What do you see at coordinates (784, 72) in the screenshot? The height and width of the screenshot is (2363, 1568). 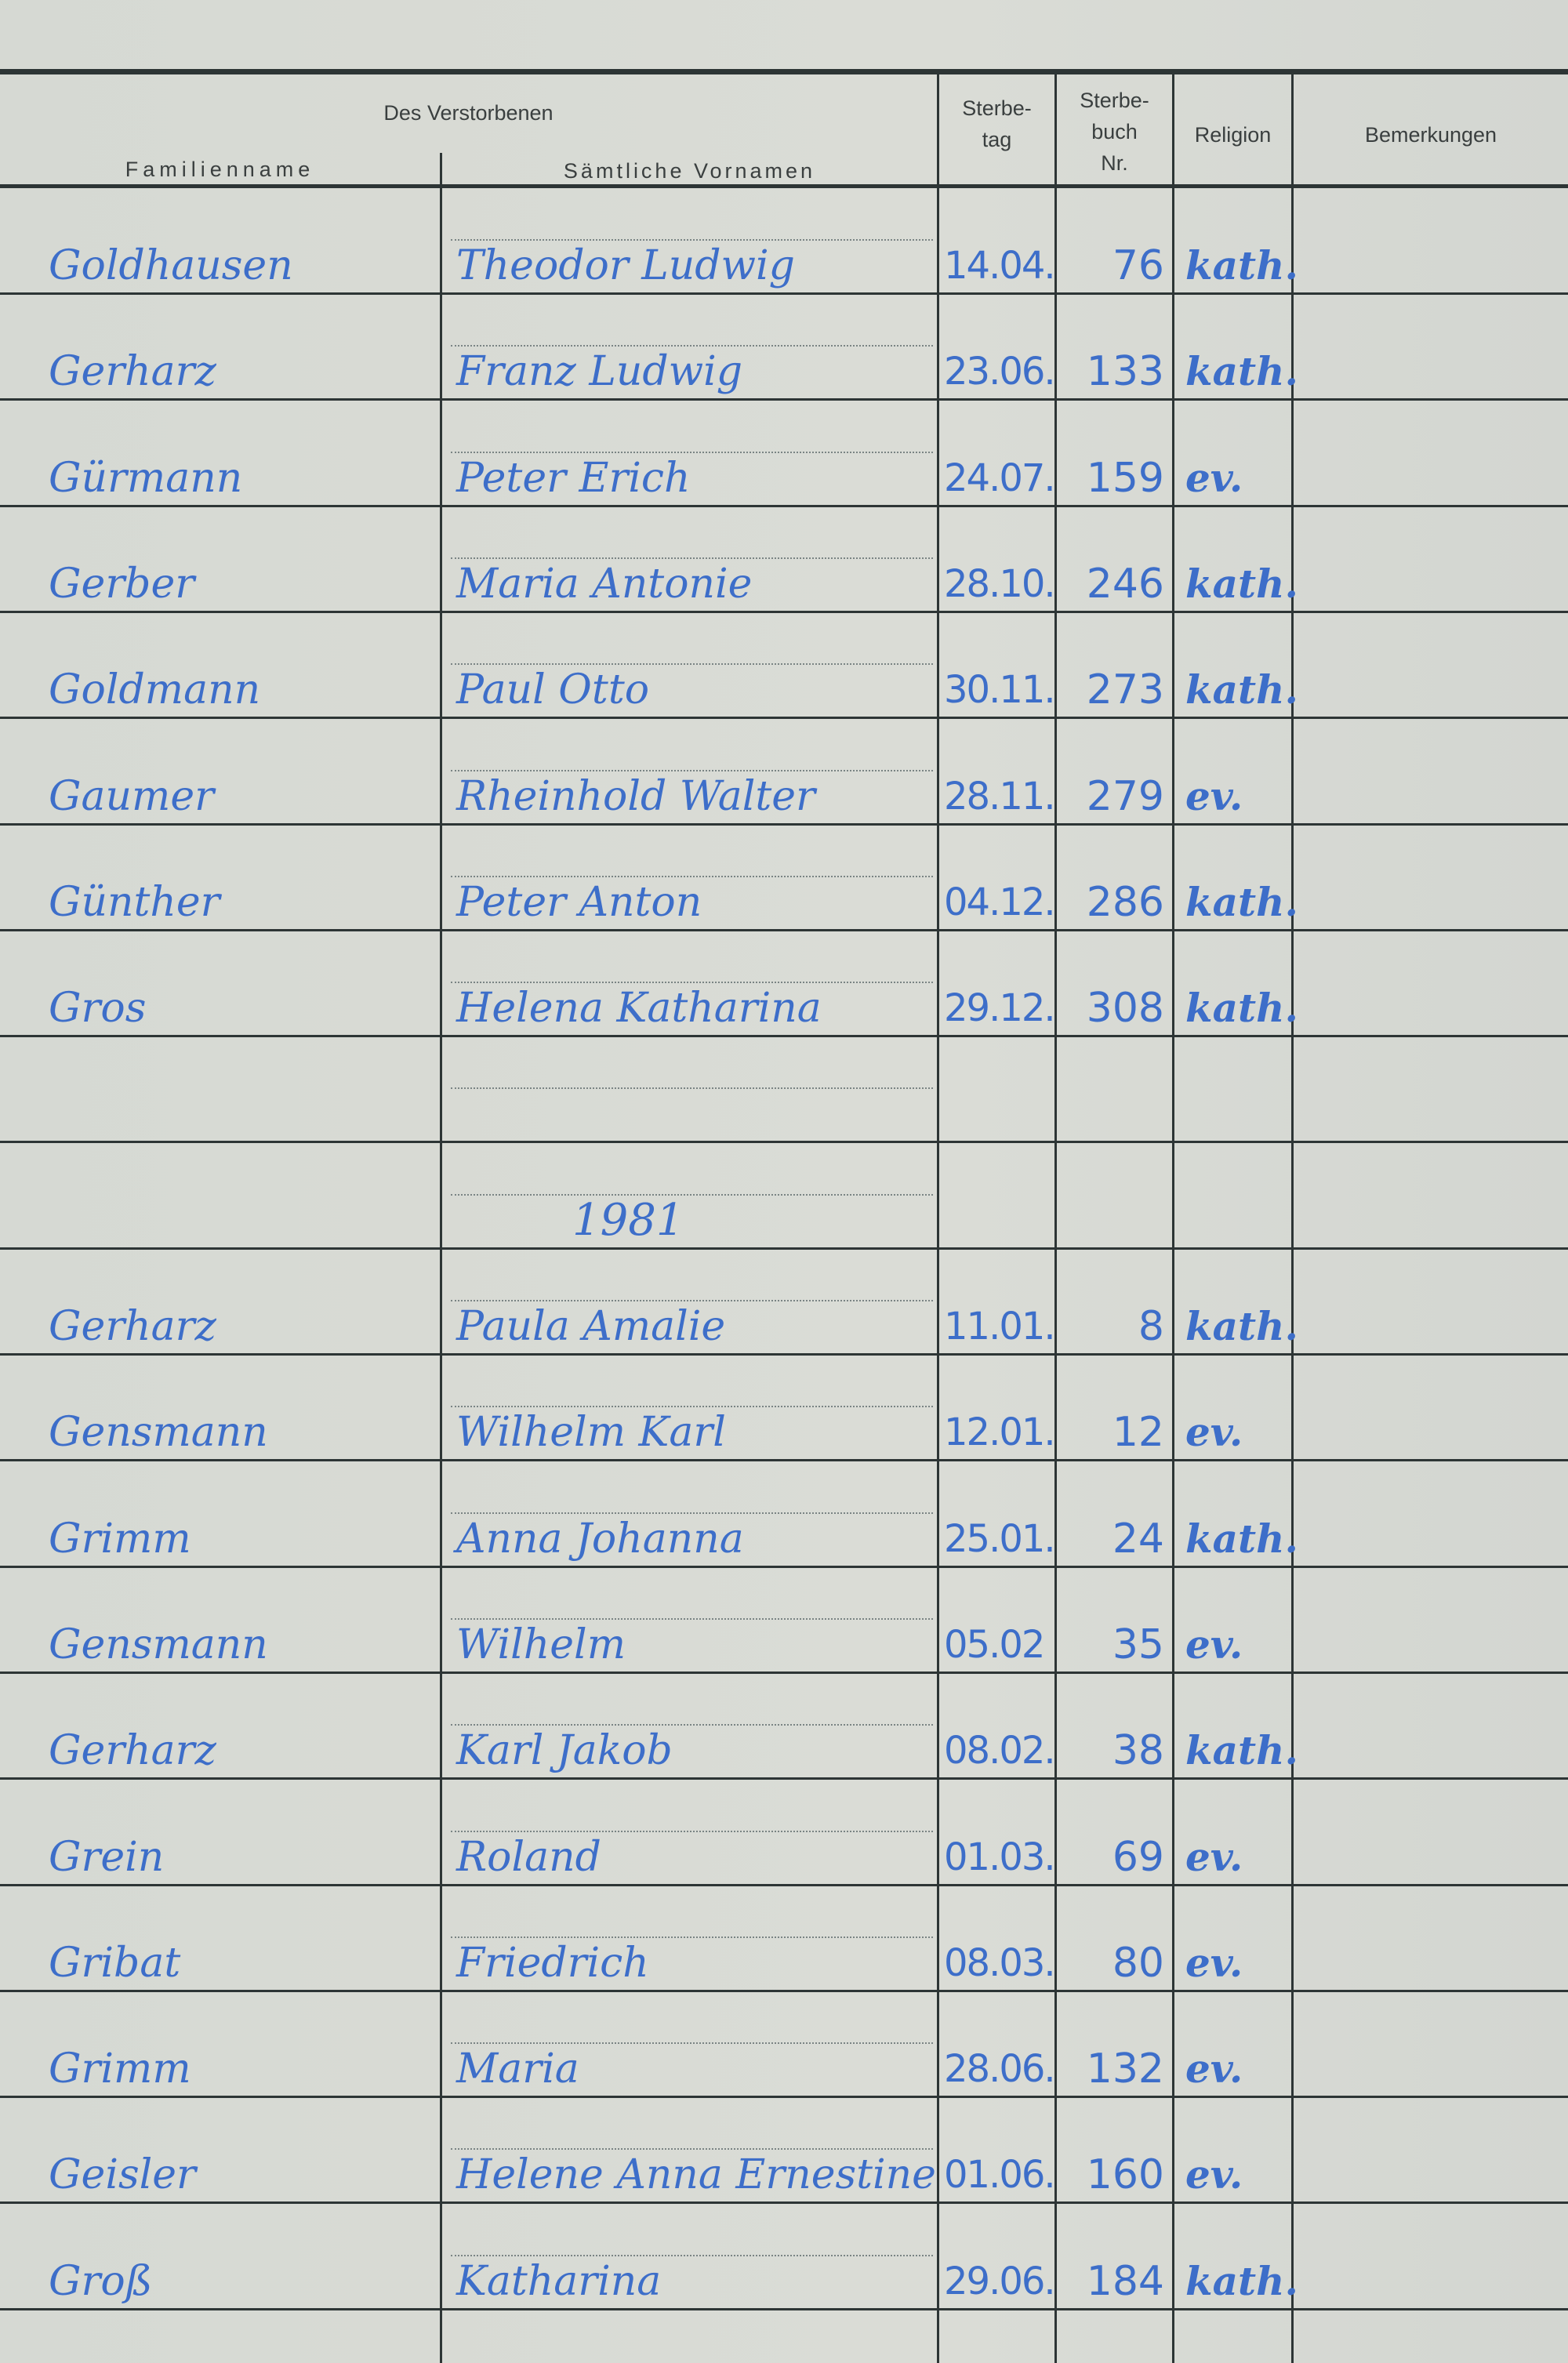 I see `top-rule` at bounding box center [784, 72].